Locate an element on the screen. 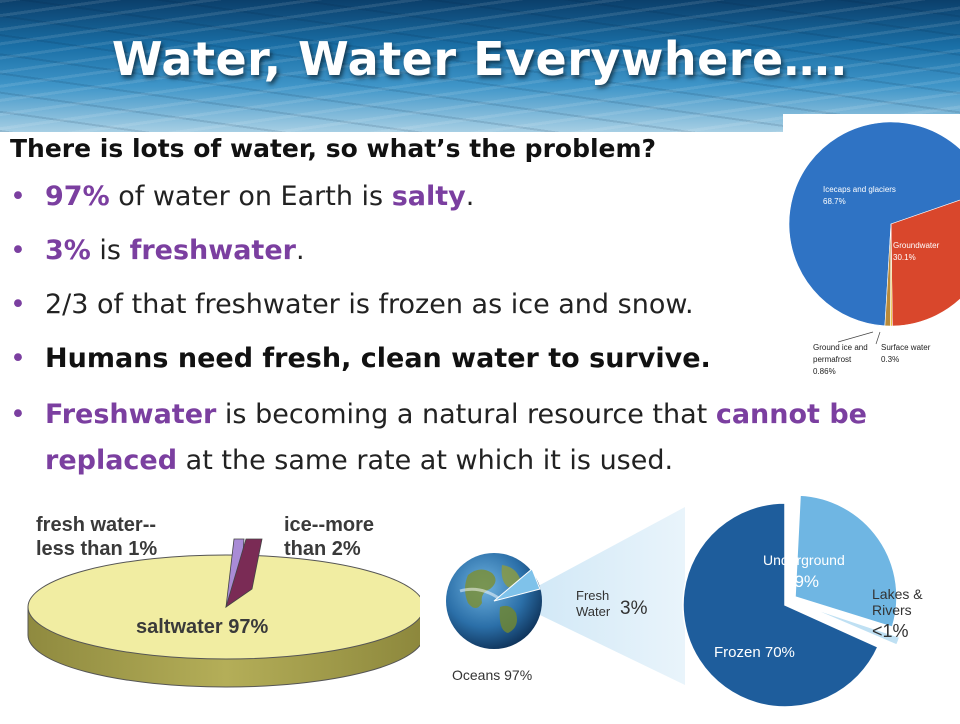 The image size is (960, 724). highlight-97-percent: 97% is located at coordinates (77, 196).